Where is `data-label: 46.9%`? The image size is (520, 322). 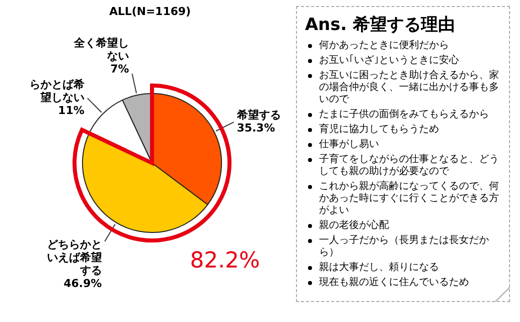 data-label: 46.9% is located at coordinates (83, 283).